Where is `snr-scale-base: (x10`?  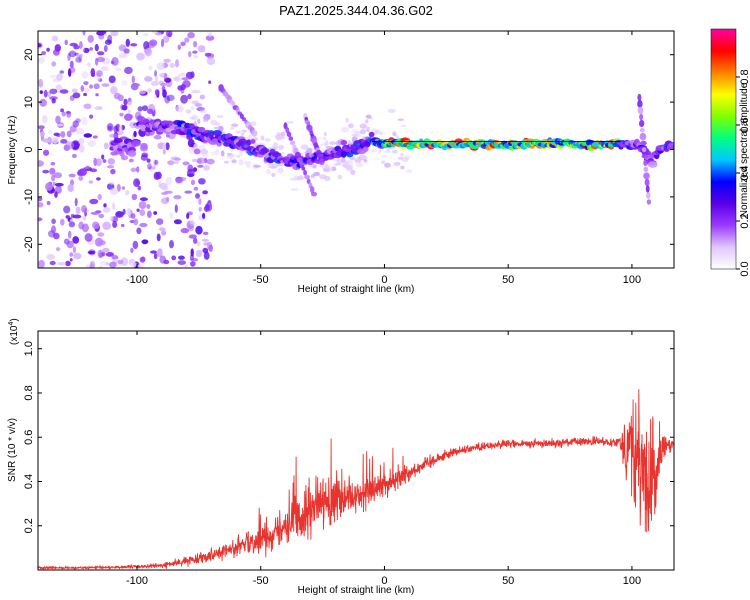 snr-scale-base: (x10 is located at coordinates (14, 335).